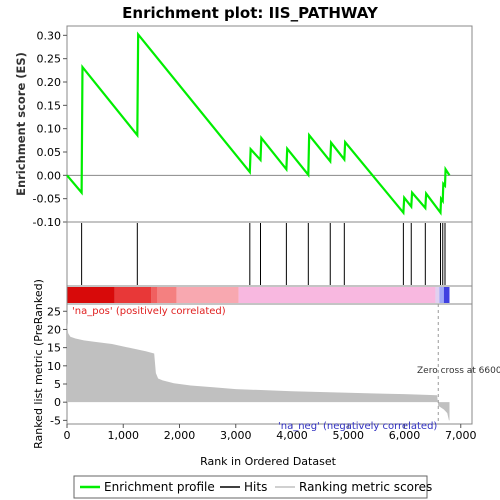 This screenshot has height=500, width=500. What do you see at coordinates (268, 461) in the screenshot?
I see `metric-xlabel: Rank in Ordered Dataset` at bounding box center [268, 461].